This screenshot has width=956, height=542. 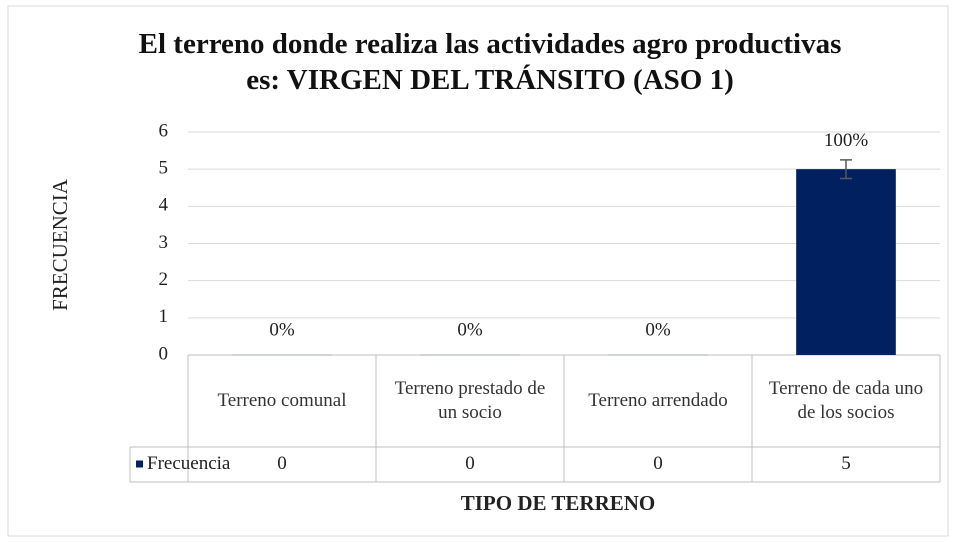 I want to click on bar, so click(x=846, y=262).